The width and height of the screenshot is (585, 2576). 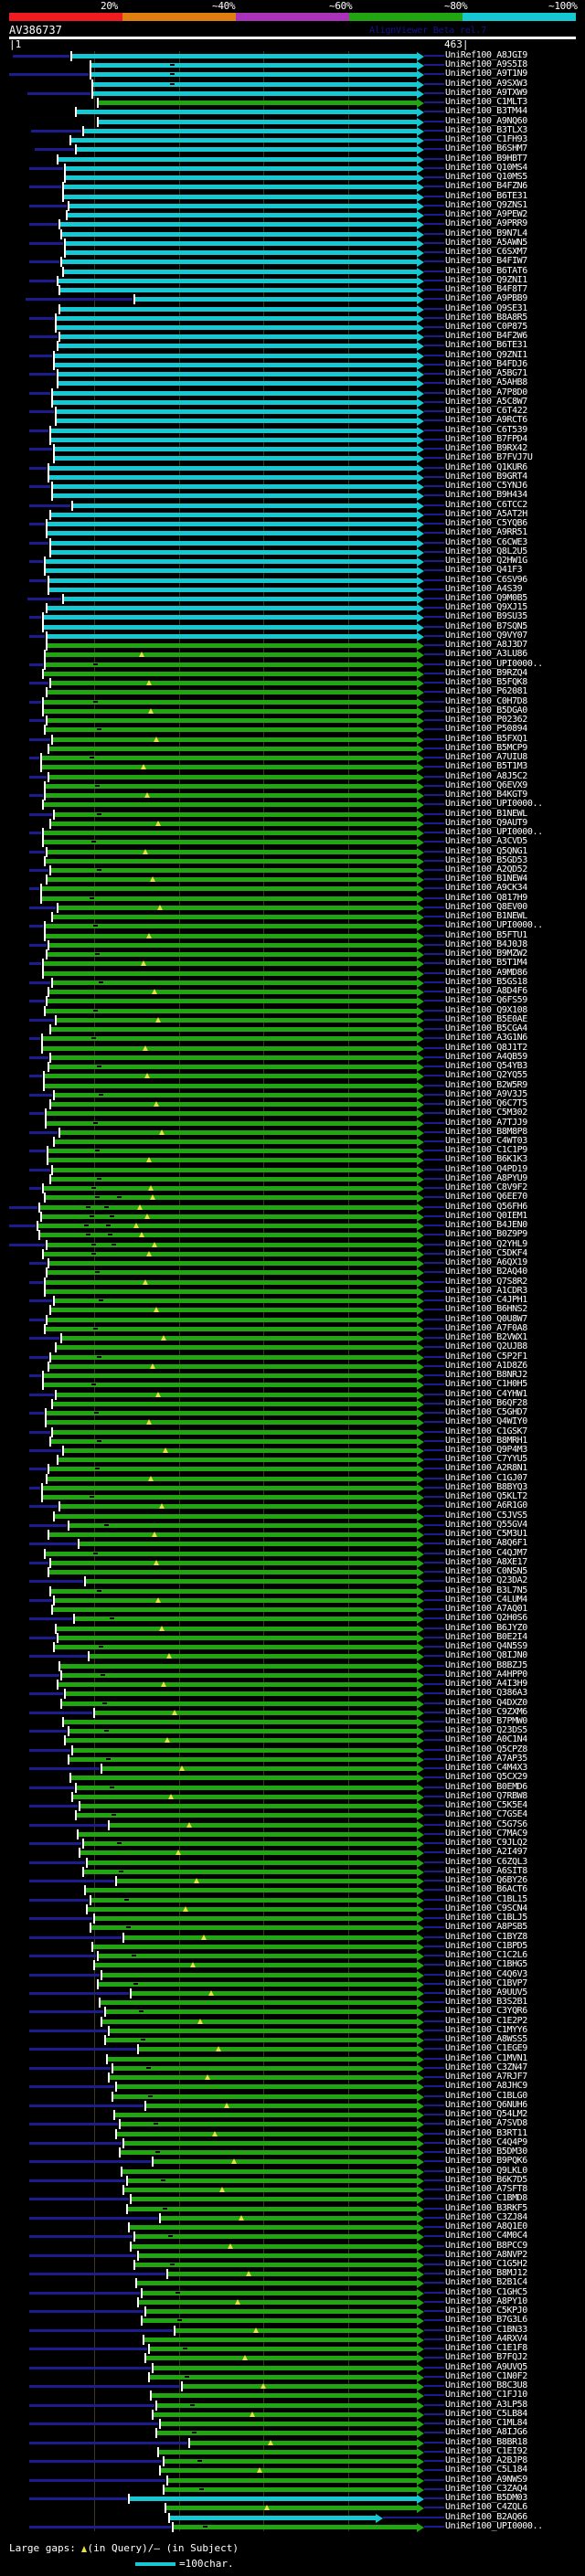 What do you see at coordinates (293, 543) in the screenshot?
I see `alignment-row: UniRef100_C6CWE3` at bounding box center [293, 543].